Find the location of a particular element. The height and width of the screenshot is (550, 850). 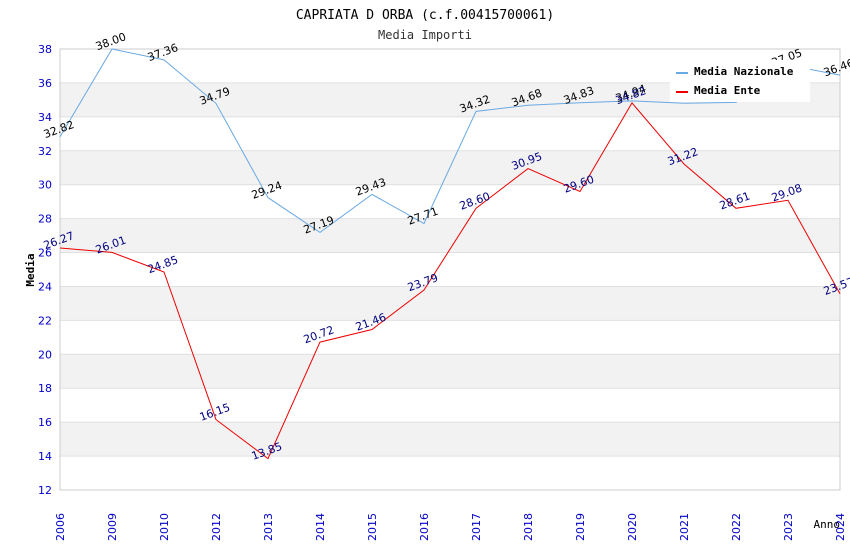

x-tick-label: 2014 is located at coordinates (320, 527).